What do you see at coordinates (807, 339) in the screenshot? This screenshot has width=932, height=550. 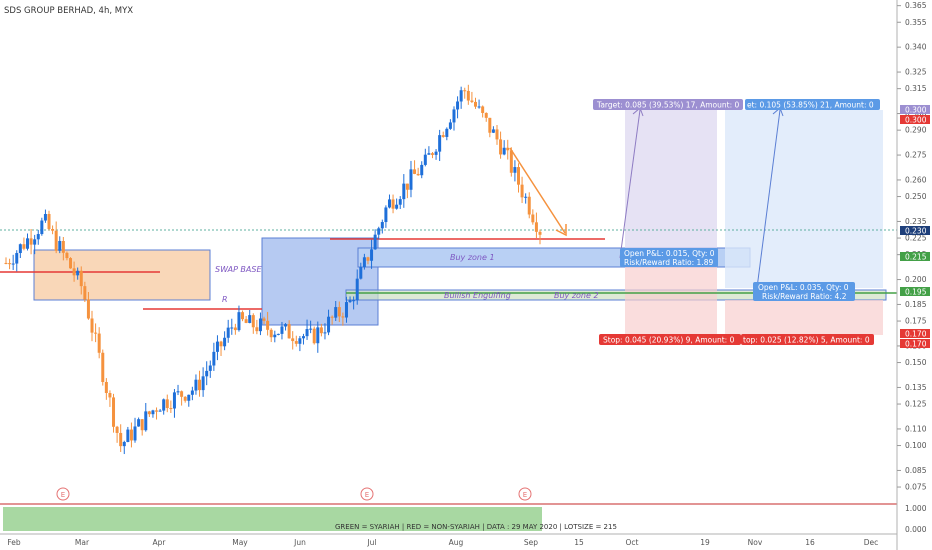 I see `stop-2-box` at bounding box center [807, 339].